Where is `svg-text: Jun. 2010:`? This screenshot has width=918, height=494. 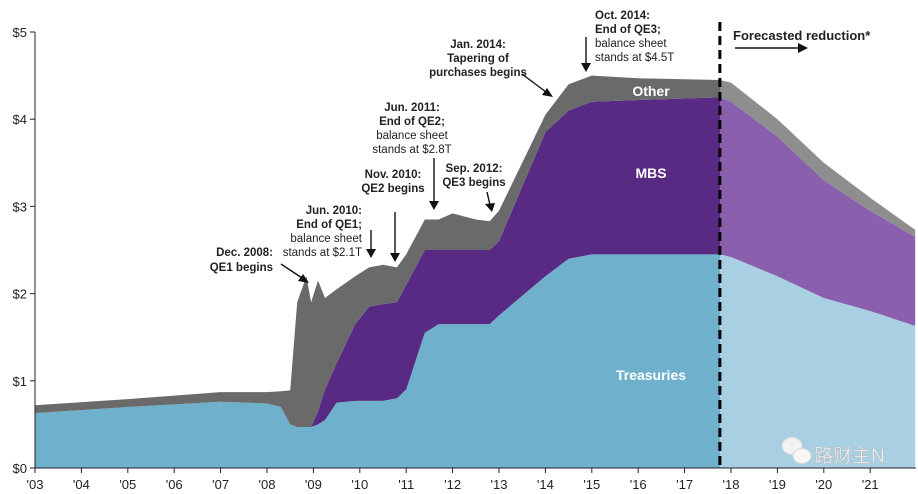 svg-text: Jun. 2010: is located at coordinates (334, 211).